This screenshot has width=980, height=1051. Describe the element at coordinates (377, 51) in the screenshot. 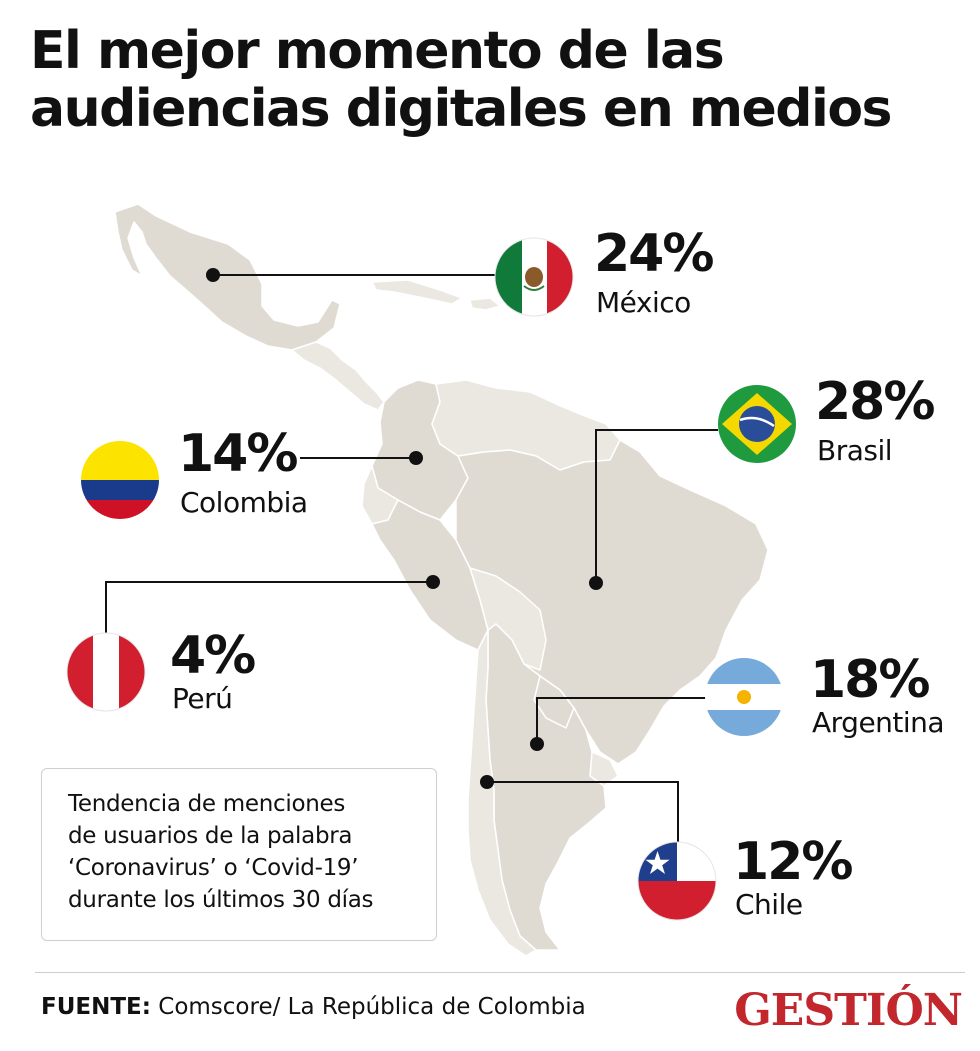

I see `title-line-1: El mejor momento de las` at that location.